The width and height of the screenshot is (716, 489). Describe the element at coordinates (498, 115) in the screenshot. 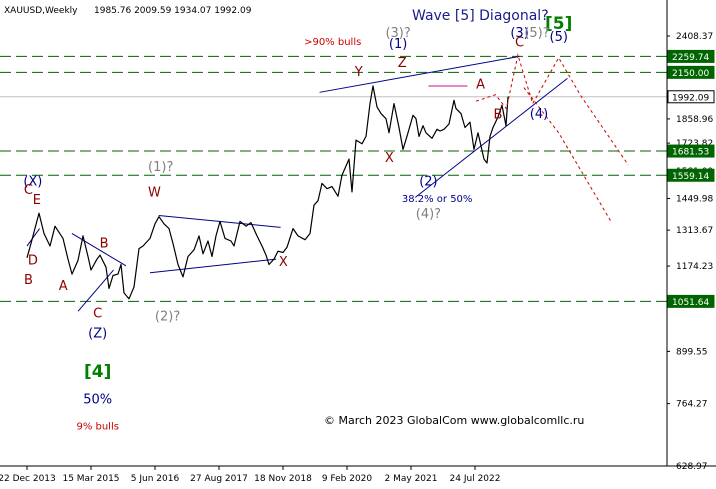

I see `wave-label-11: B` at that location.